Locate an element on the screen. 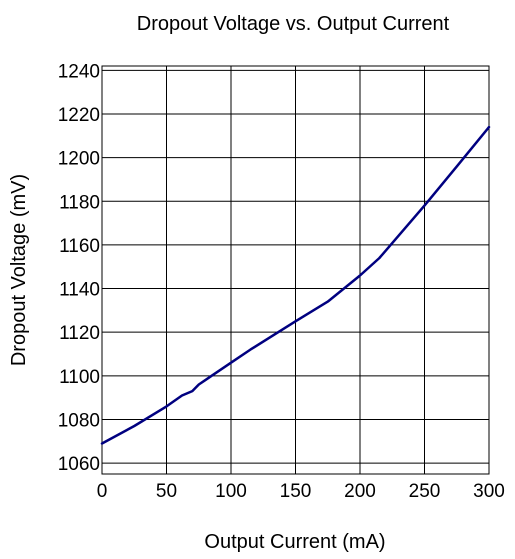 The image size is (515, 559). x-tick-label: 200 is located at coordinates (360, 491).